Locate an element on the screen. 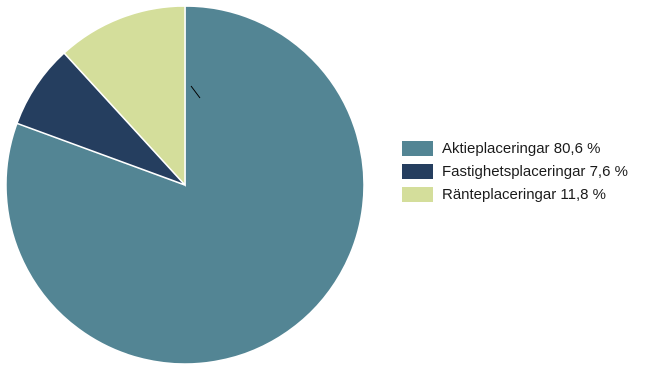 The height and width of the screenshot is (365, 659). legend-swatch-ranteplaceringar is located at coordinates (417, 194).